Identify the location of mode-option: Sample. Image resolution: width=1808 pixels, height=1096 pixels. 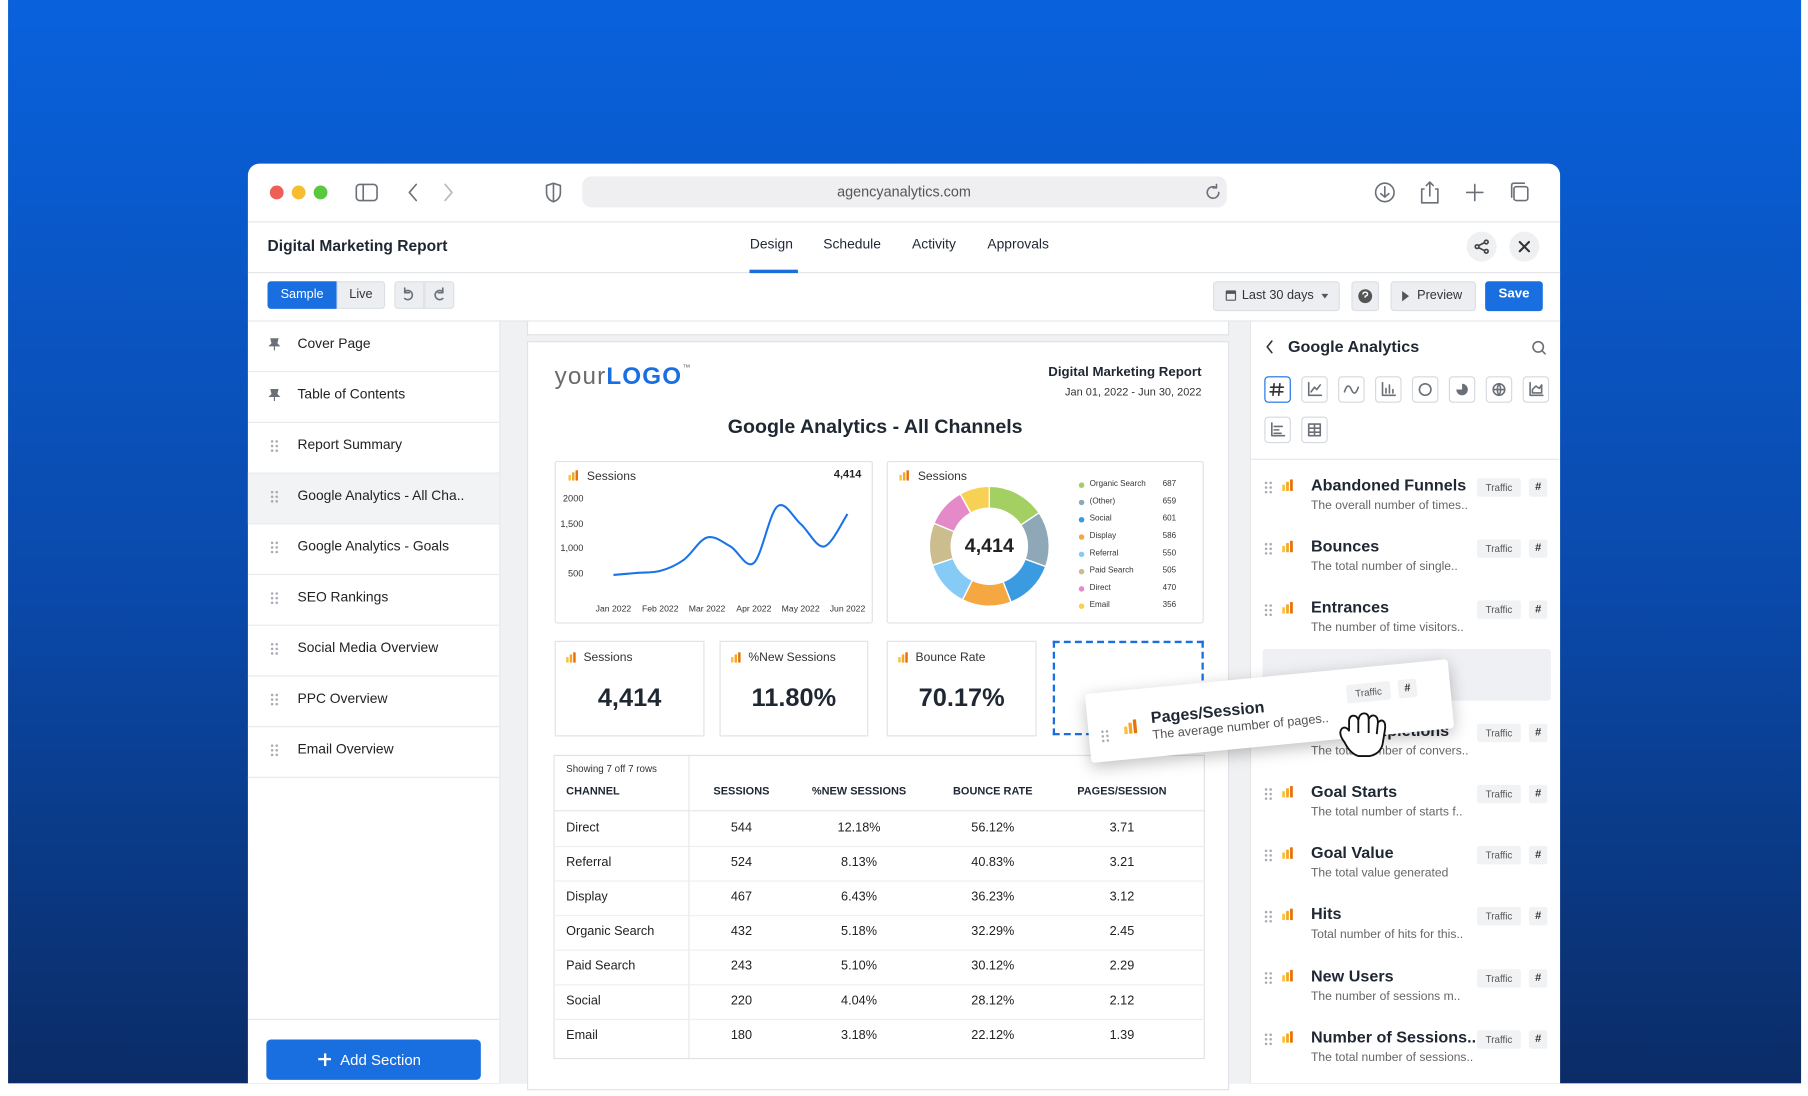
(302, 294).